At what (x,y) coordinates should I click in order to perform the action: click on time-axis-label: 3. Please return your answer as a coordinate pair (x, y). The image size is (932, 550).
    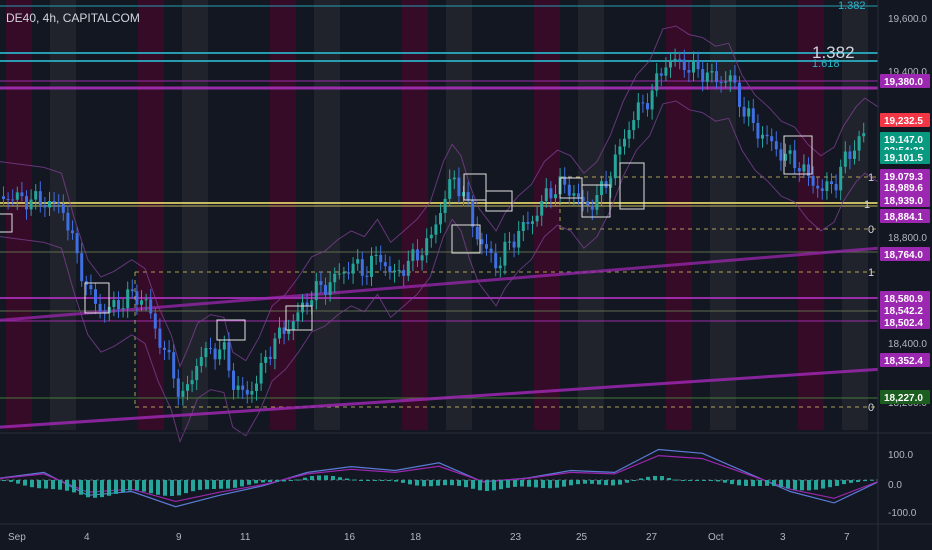
    Looking at the image, I should click on (783, 537).